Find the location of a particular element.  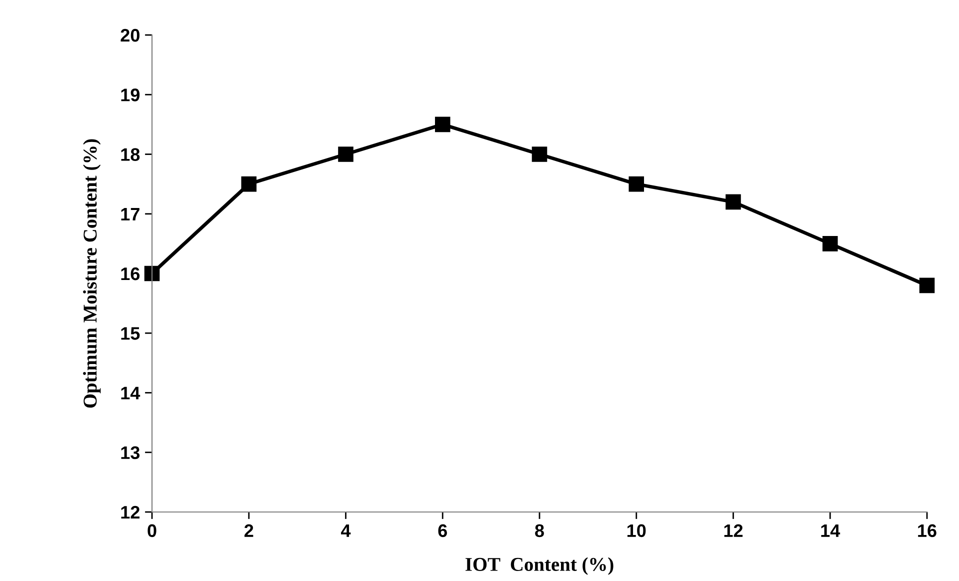

y-tick-label: 13 is located at coordinates (130, 453).